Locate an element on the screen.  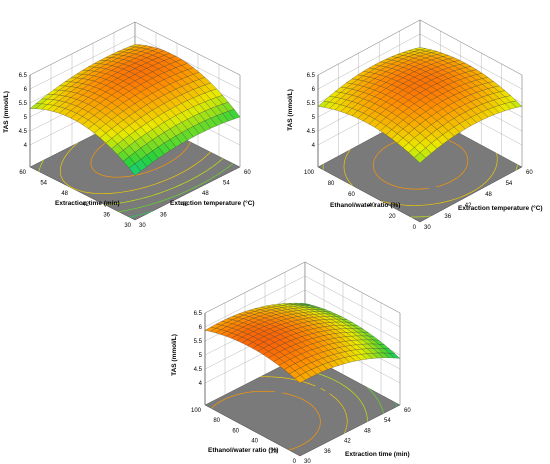
x-axis: 30 36 42 48 54 60 Extraction time (min) is located at coordinates (75, 199).